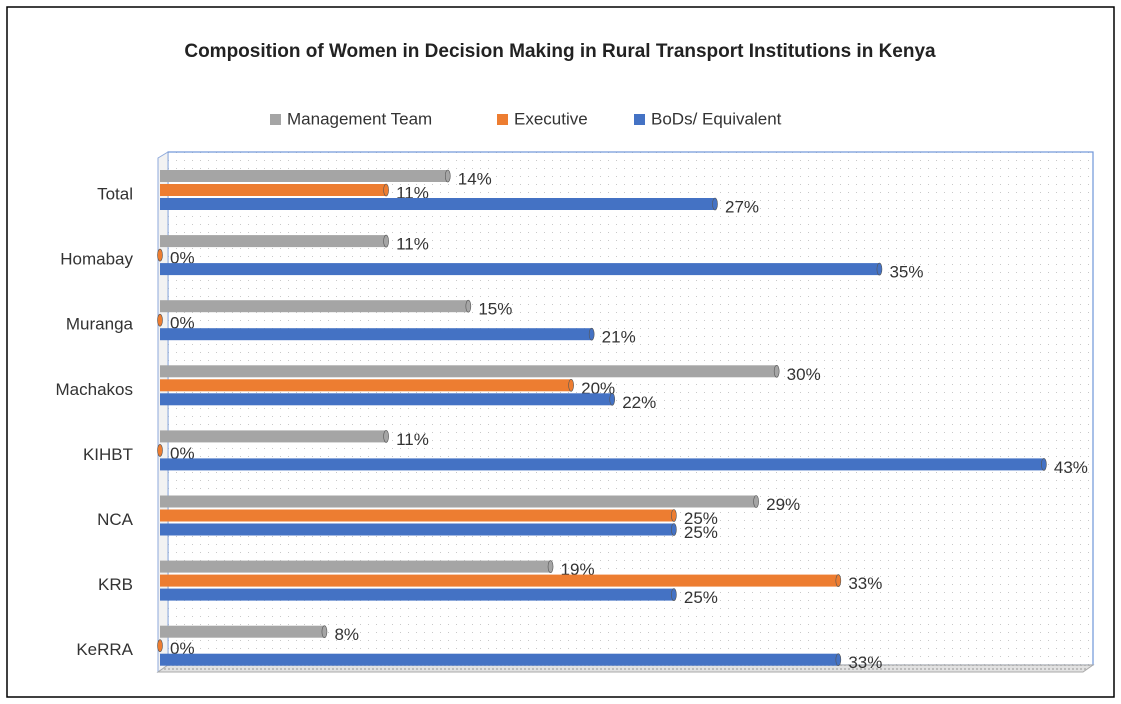 This screenshot has height=704, width=1121. Describe the element at coordinates (619, 337) in the screenshot. I see `data-label: 21%` at that location.